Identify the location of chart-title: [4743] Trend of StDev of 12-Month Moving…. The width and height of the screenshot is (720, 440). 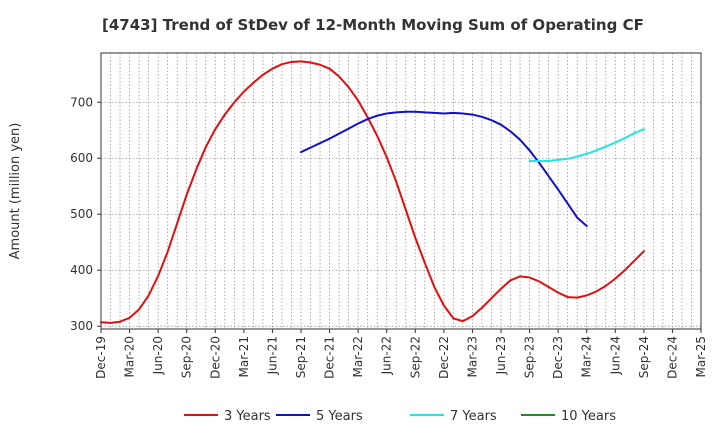
(373, 25).